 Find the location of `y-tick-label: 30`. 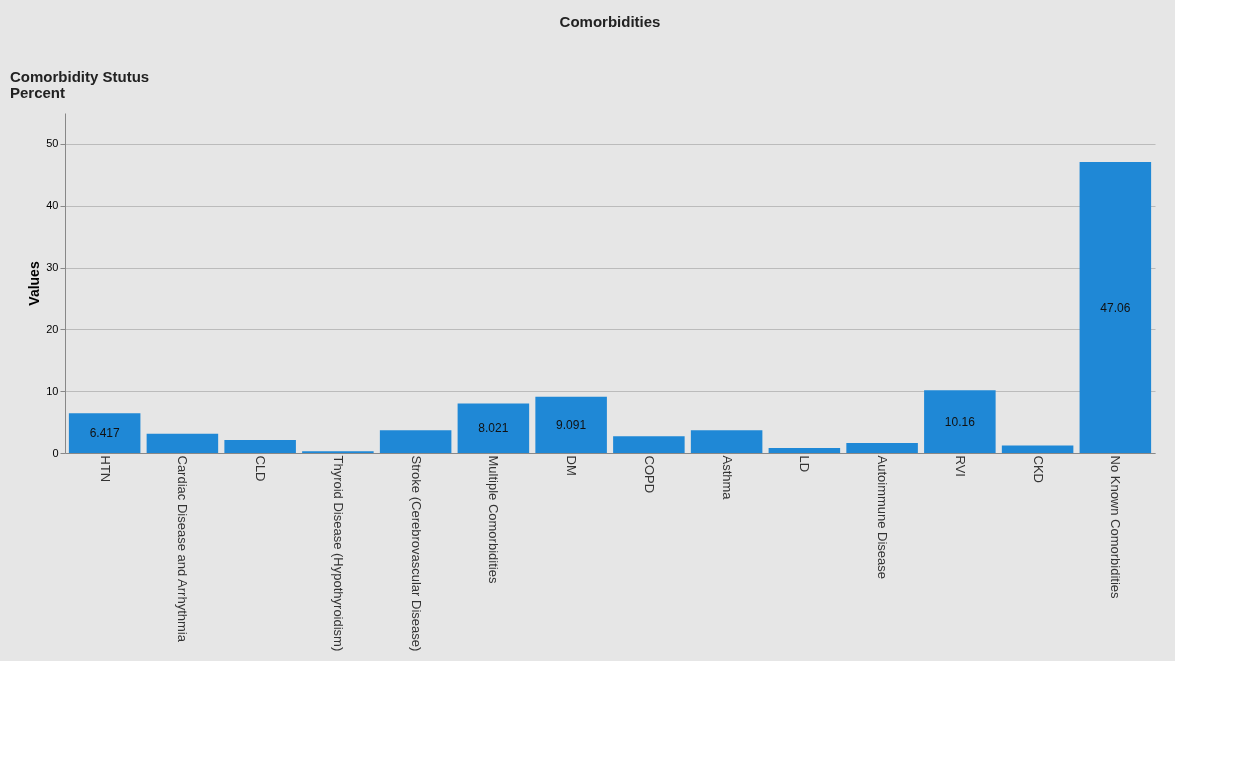

y-tick-label: 30 is located at coordinates (52, 267).